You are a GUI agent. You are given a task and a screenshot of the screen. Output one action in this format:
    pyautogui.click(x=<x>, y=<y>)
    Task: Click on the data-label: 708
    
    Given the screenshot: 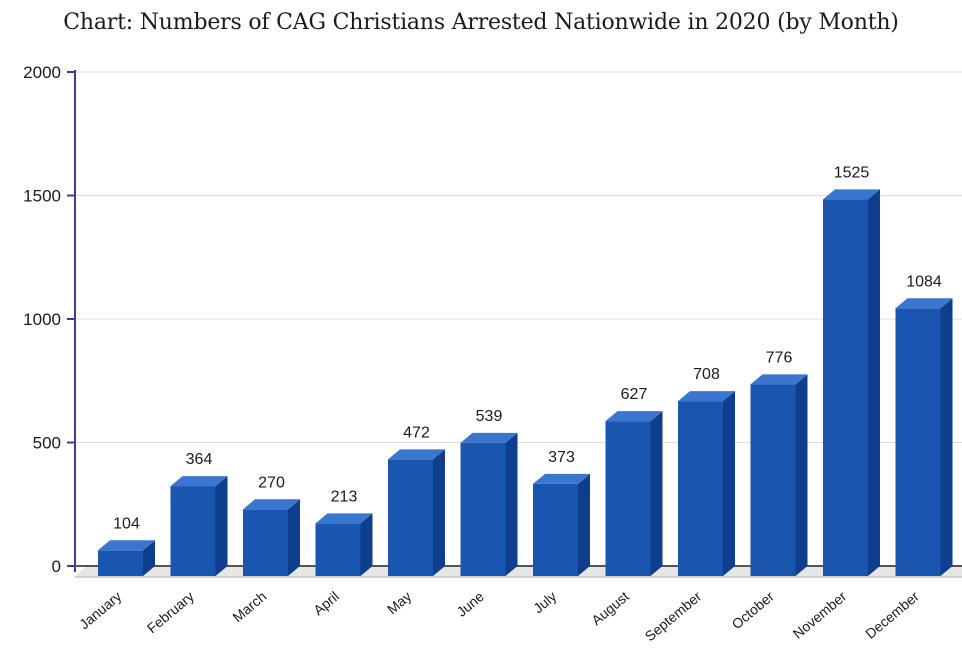 What is the action you would take?
    pyautogui.click(x=706, y=374)
    